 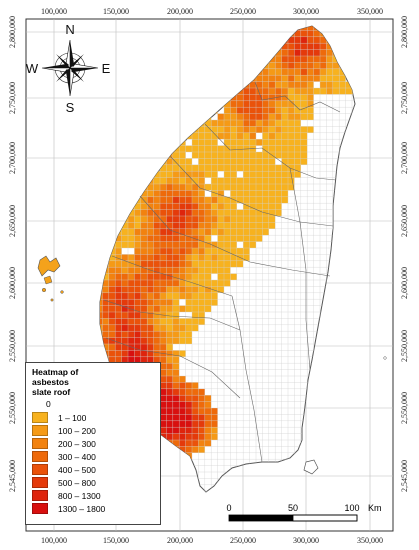 What do you see at coordinates (404, 158) in the screenshot?
I see `y-tick-label: 2,700,000` at bounding box center [404, 158].